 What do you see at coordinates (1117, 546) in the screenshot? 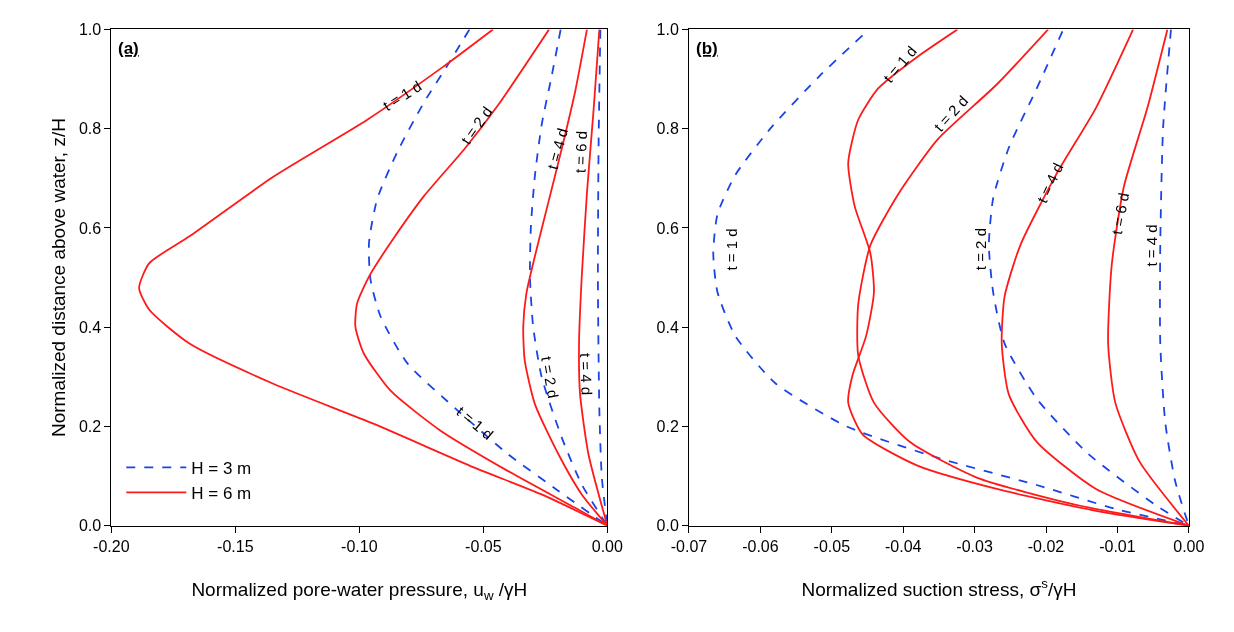
I see `x-tick-label: -0.01` at bounding box center [1117, 546].